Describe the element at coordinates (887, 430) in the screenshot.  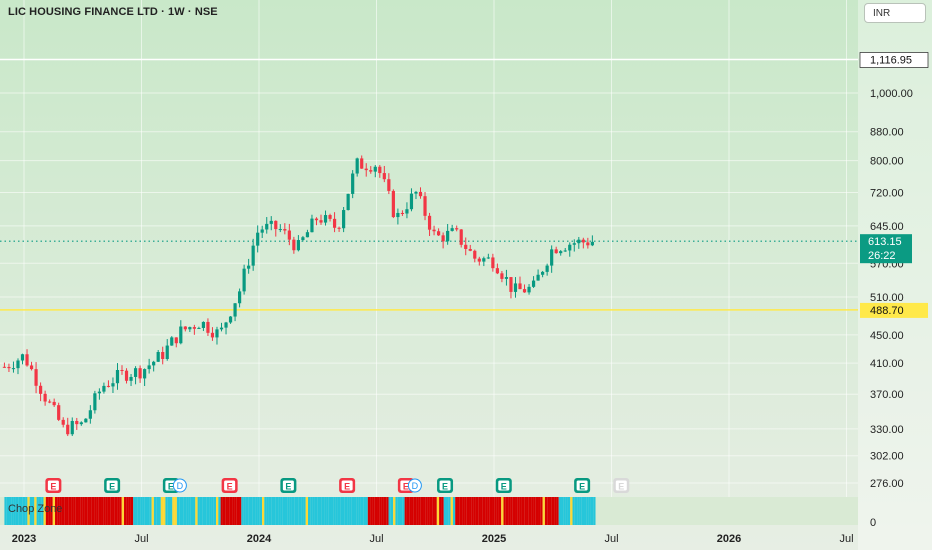
I see `y-tick-label: 330.00` at that location.